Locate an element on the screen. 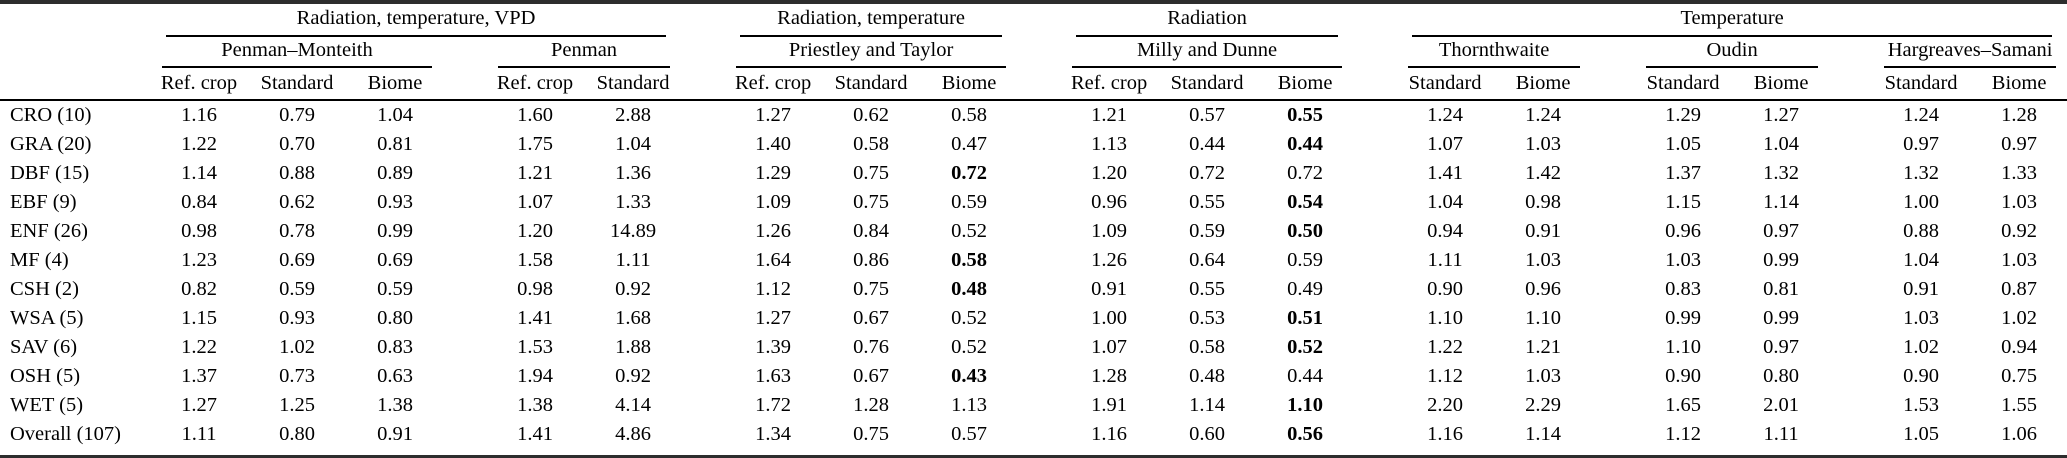 Image resolution: width=2067 pixels, height=458 pixels. value-cell: 1.04 is located at coordinates (1921, 260).